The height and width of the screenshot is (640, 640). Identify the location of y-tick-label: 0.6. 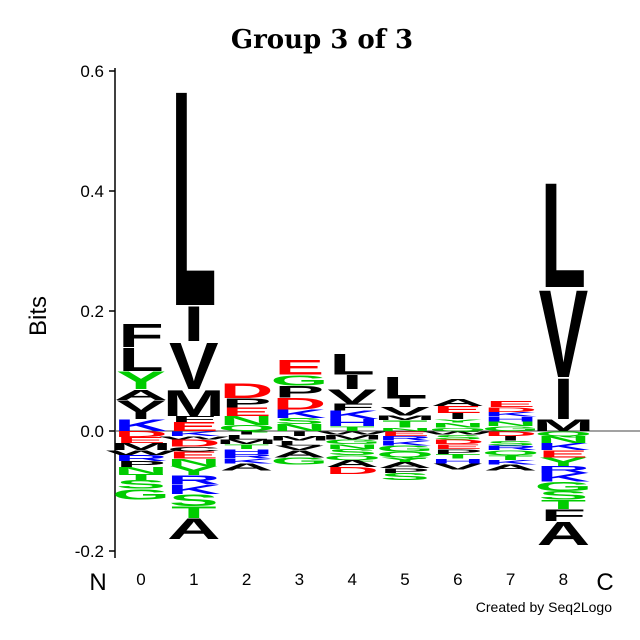
(92, 71).